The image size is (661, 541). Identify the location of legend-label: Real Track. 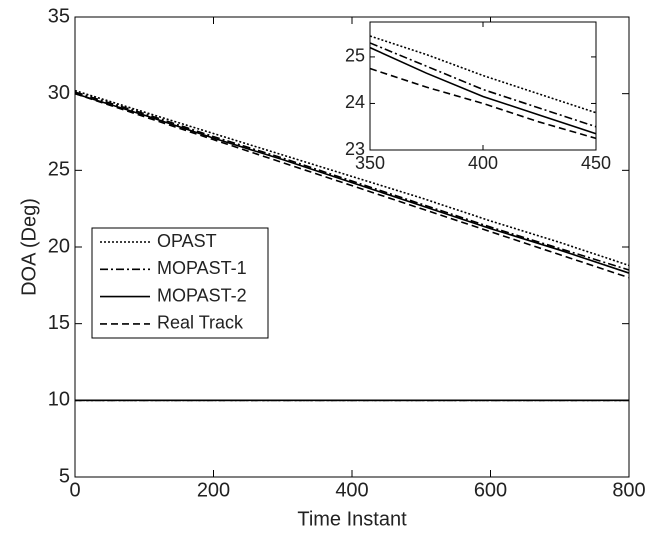
(200, 323).